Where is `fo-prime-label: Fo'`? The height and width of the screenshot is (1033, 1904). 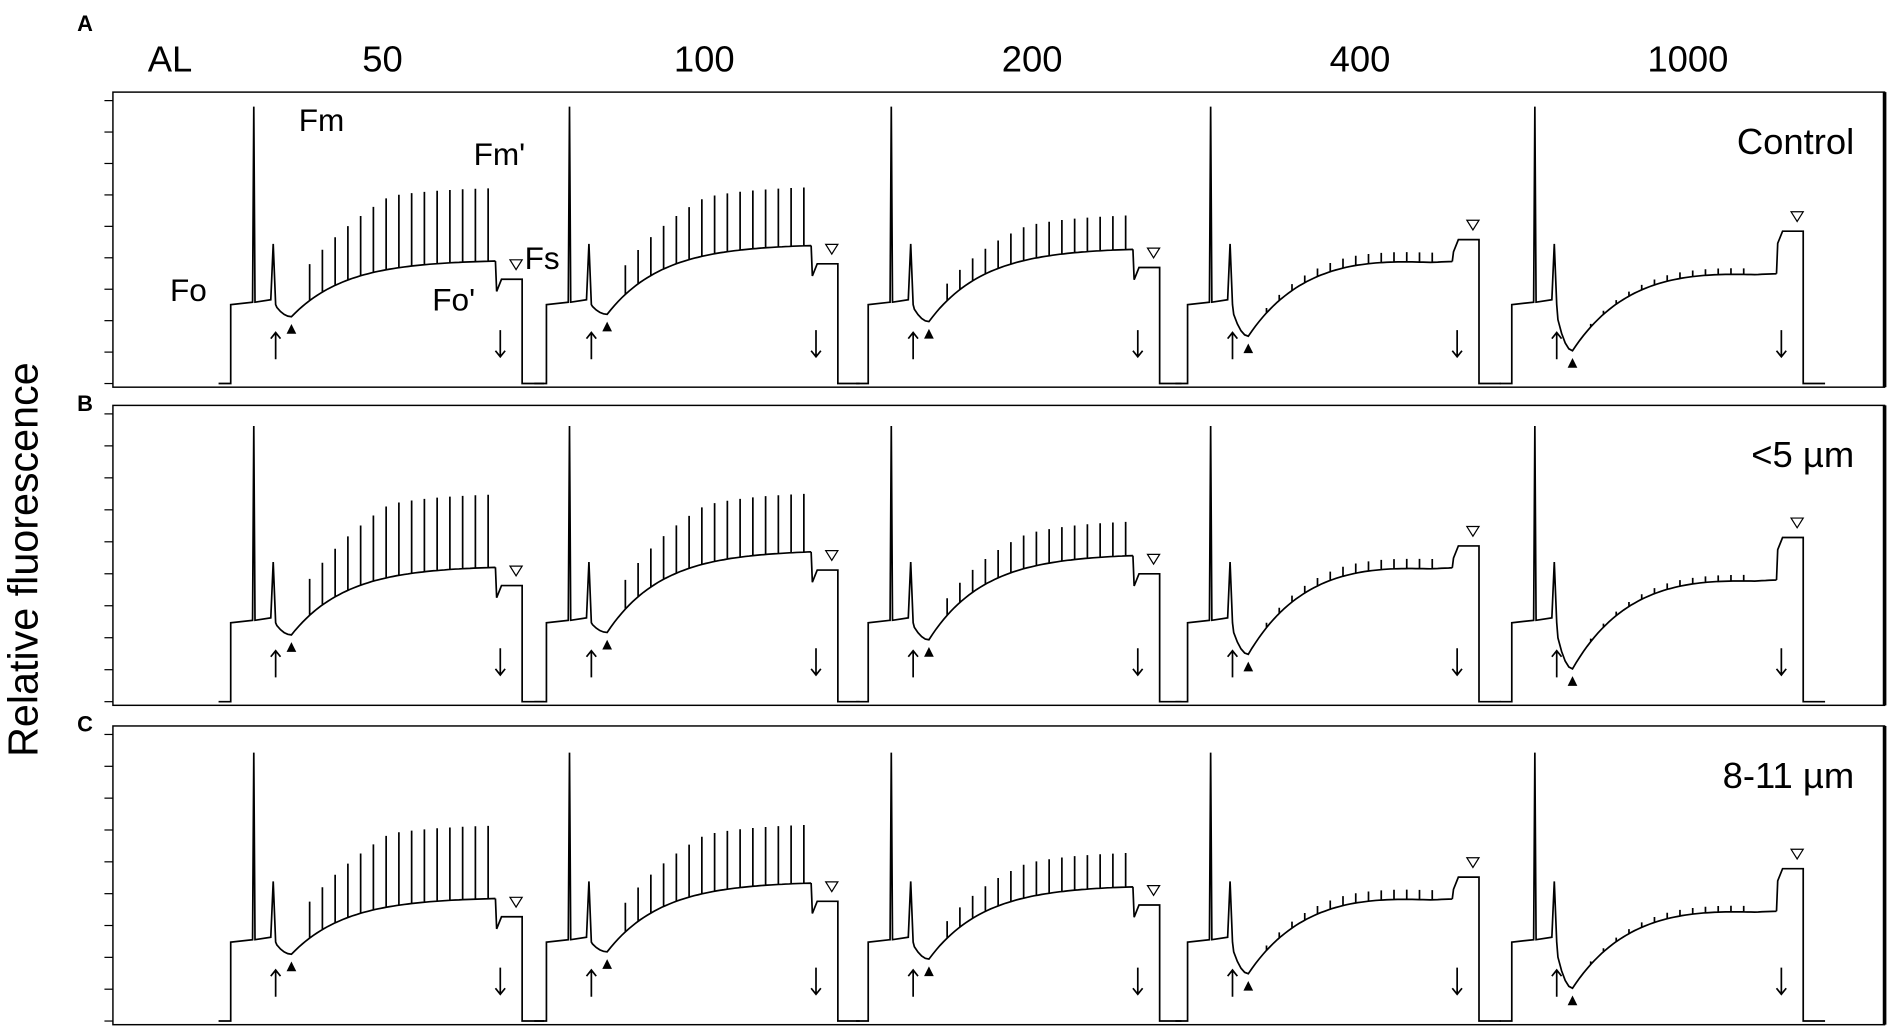
fo-prime-label: Fo' is located at coordinates (453, 300).